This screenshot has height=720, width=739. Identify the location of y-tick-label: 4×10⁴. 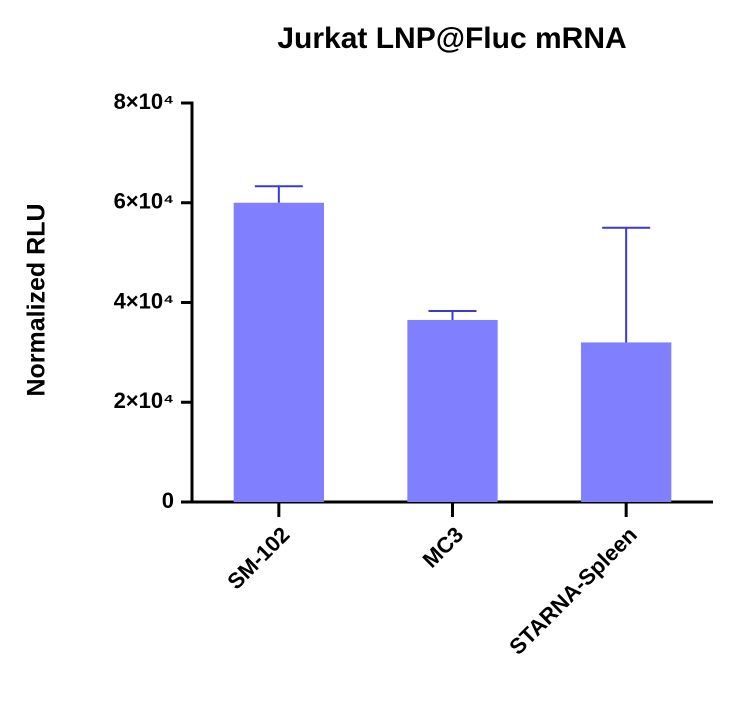
(144, 300).